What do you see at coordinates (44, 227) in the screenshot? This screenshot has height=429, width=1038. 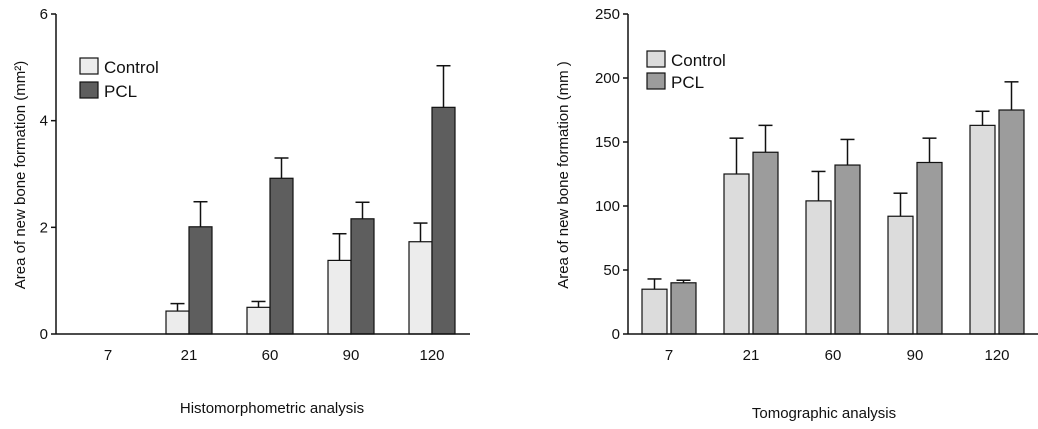 I see `y-tick-label: 2` at bounding box center [44, 227].